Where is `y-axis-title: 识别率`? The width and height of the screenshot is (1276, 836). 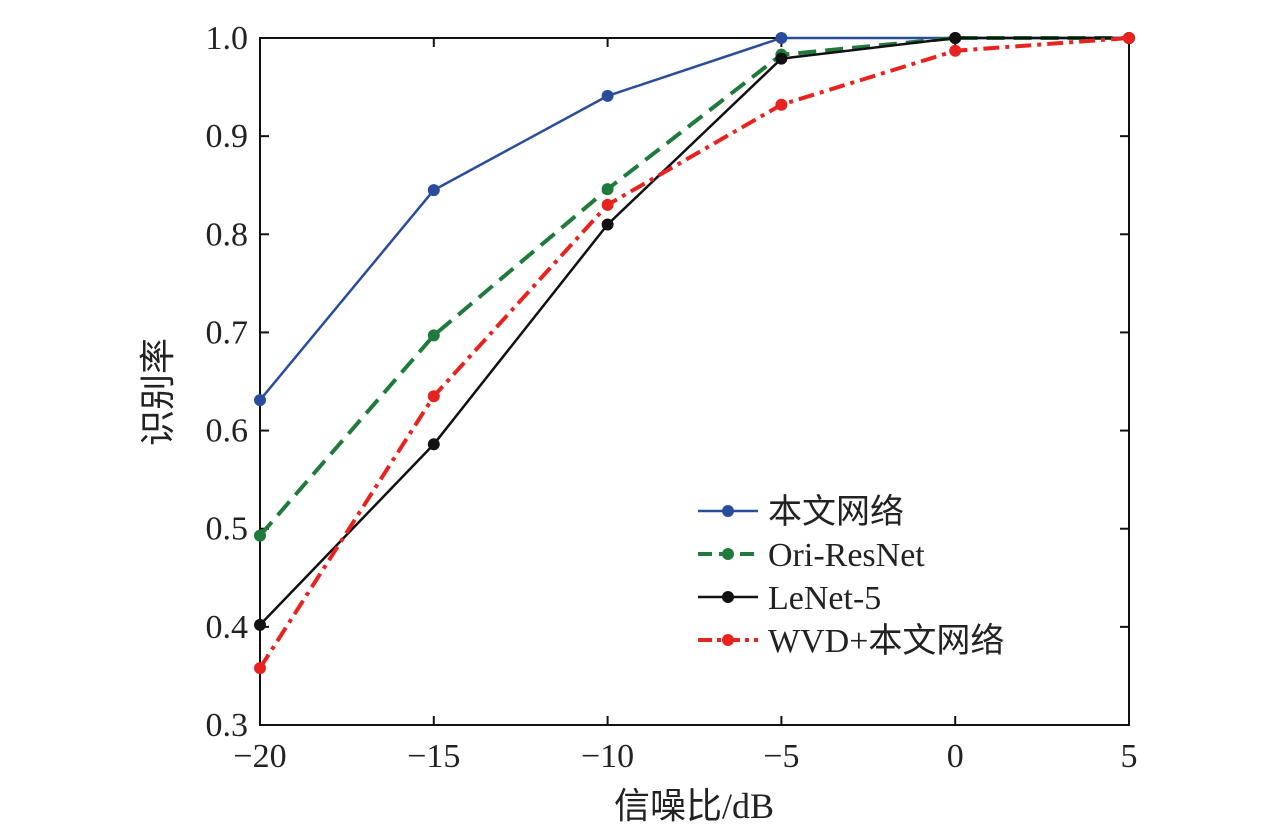
y-axis-title: 识别率 is located at coordinates (158, 392).